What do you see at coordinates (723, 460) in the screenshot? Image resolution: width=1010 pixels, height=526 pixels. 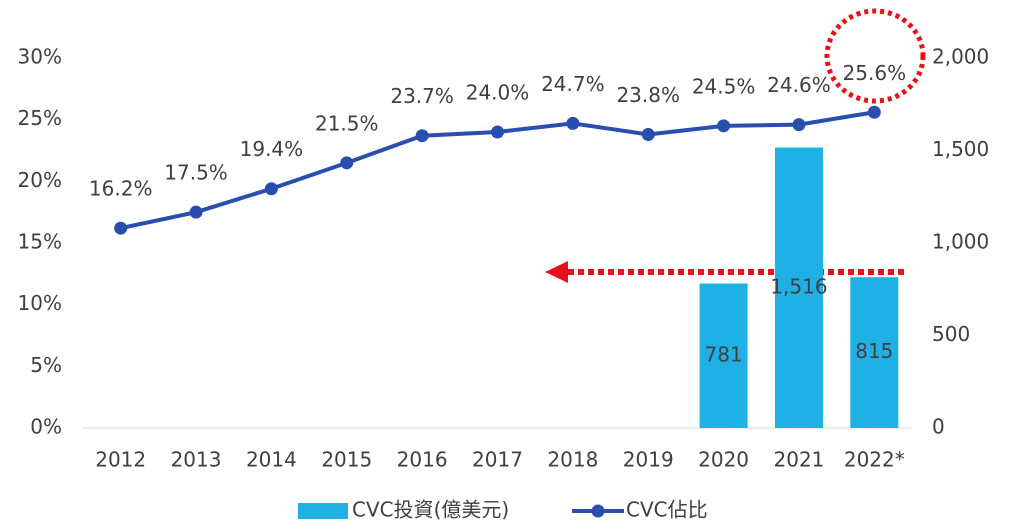 I see `x-tick-label: 2020` at bounding box center [723, 460].